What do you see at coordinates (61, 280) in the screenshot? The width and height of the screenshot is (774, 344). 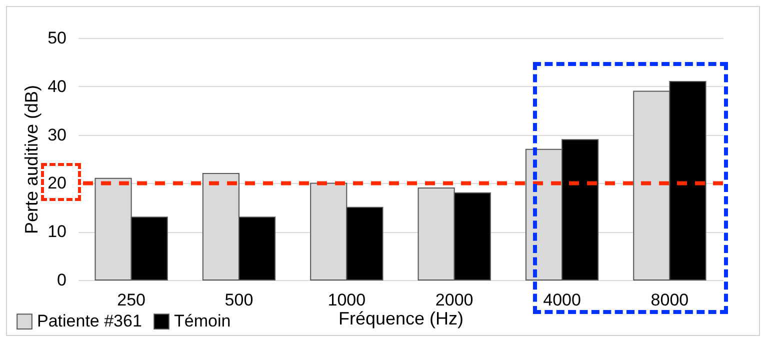 I see `y-tick-label: 0` at bounding box center [61, 280].